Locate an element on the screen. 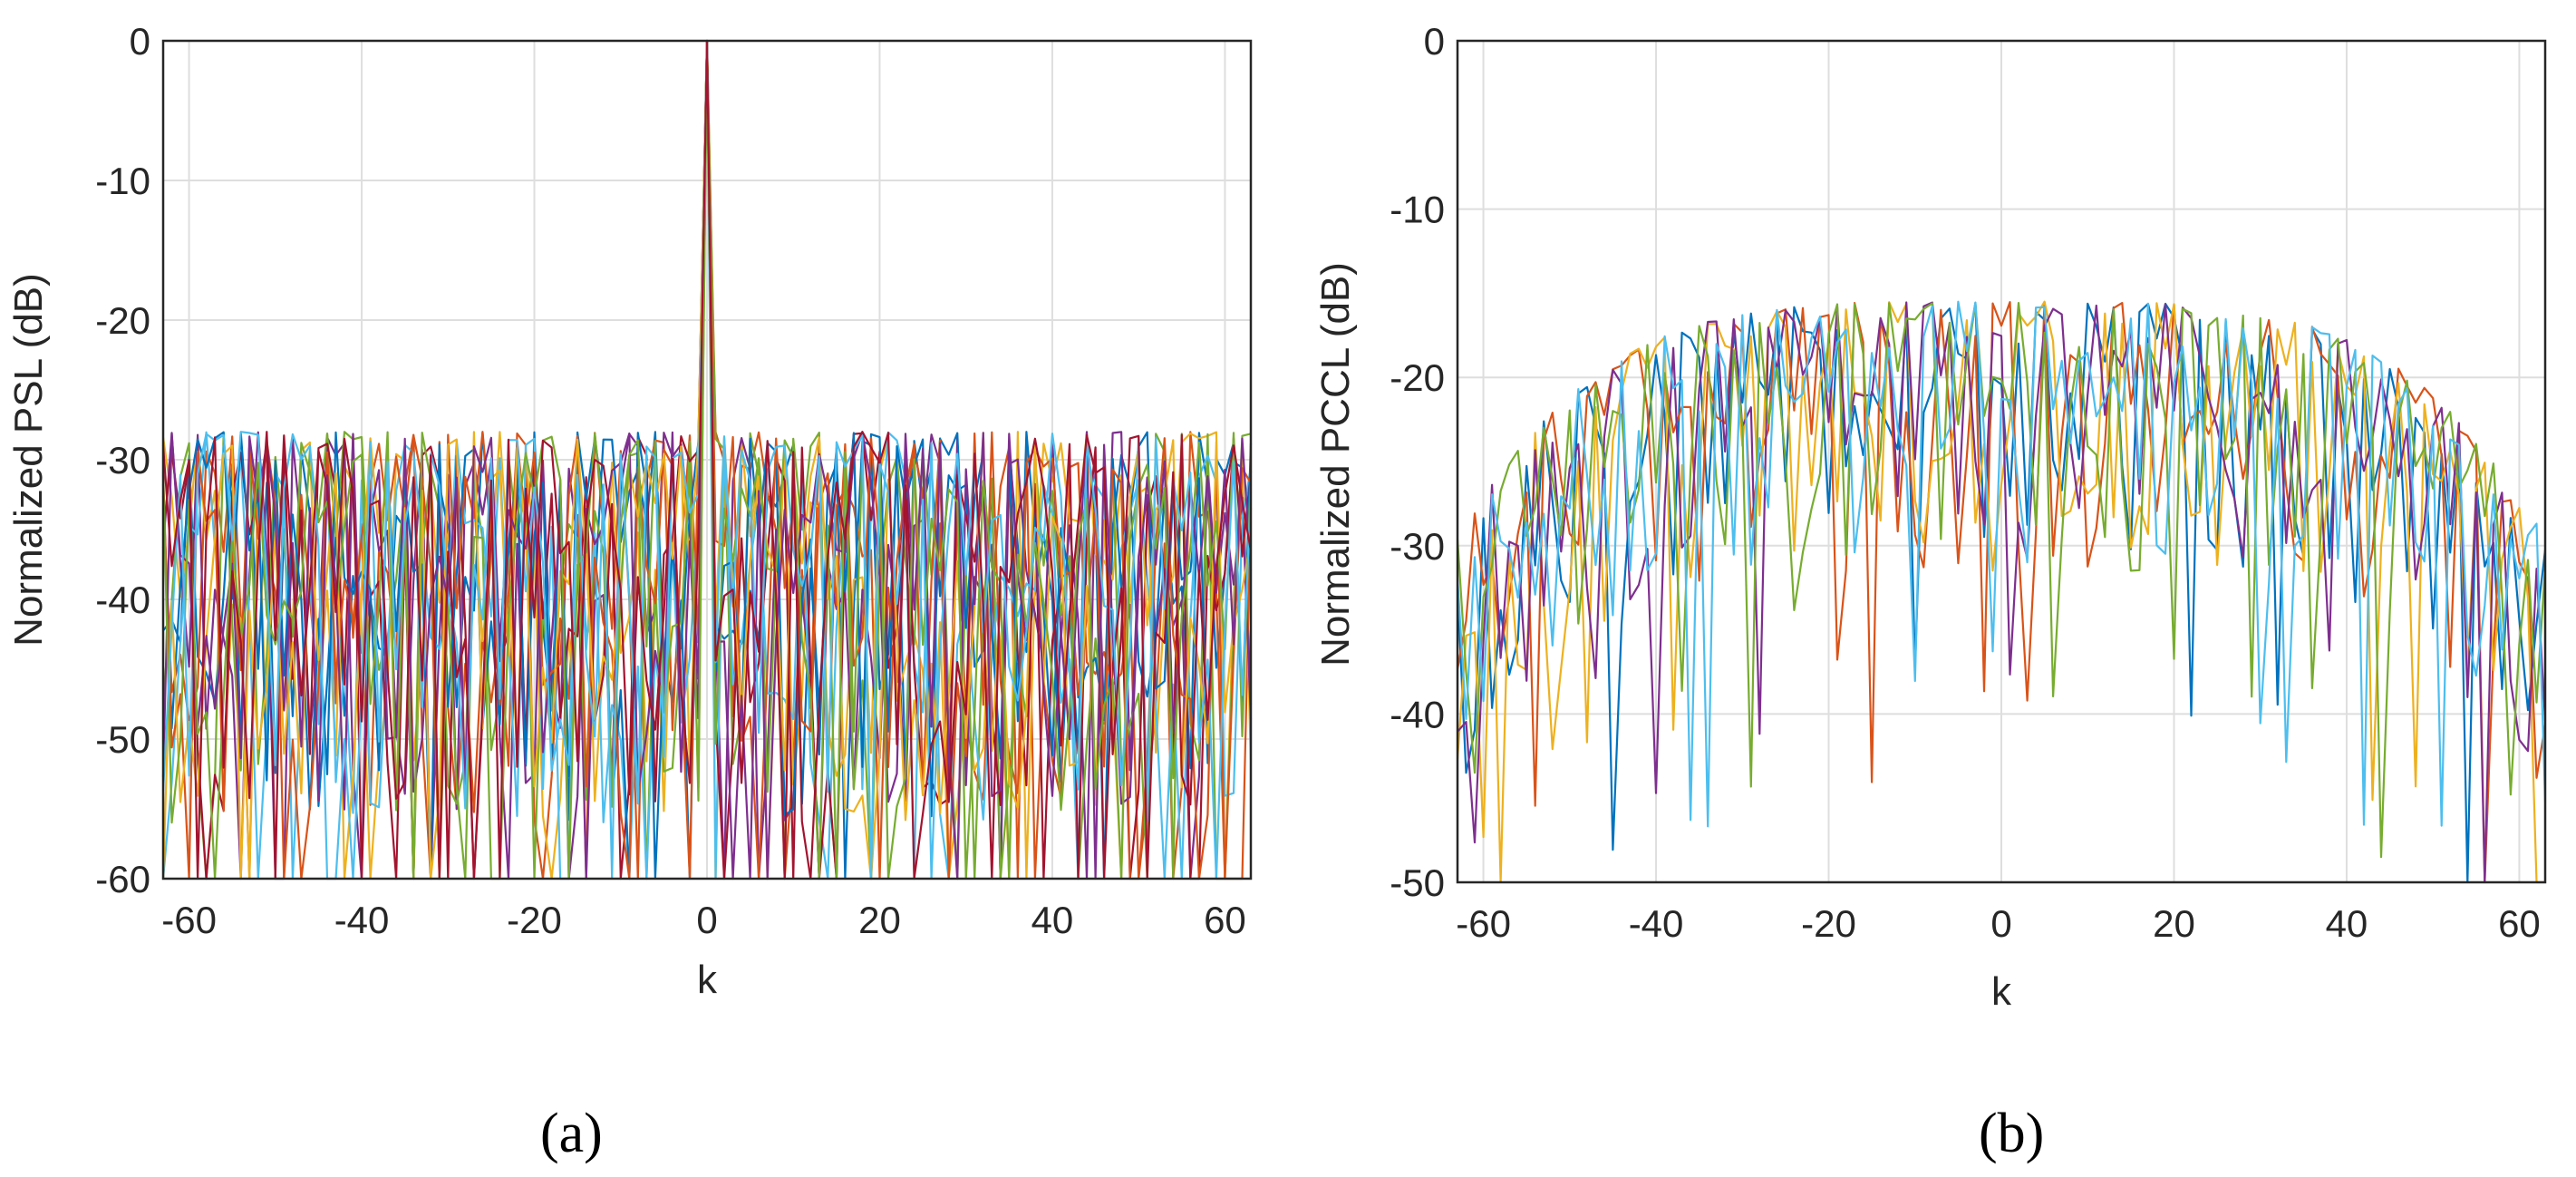 The height and width of the screenshot is (1177, 2576). y-tick-label: -60 is located at coordinates (122, 879).